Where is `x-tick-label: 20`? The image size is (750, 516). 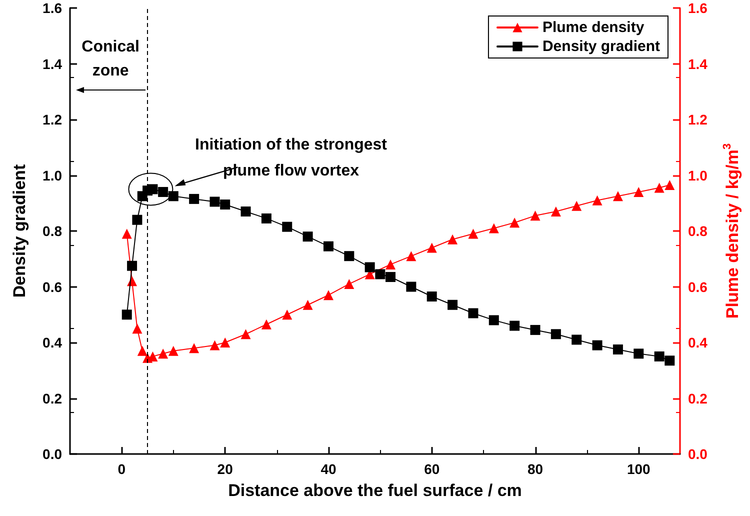
x-tick-label: 20 is located at coordinates (225, 469).